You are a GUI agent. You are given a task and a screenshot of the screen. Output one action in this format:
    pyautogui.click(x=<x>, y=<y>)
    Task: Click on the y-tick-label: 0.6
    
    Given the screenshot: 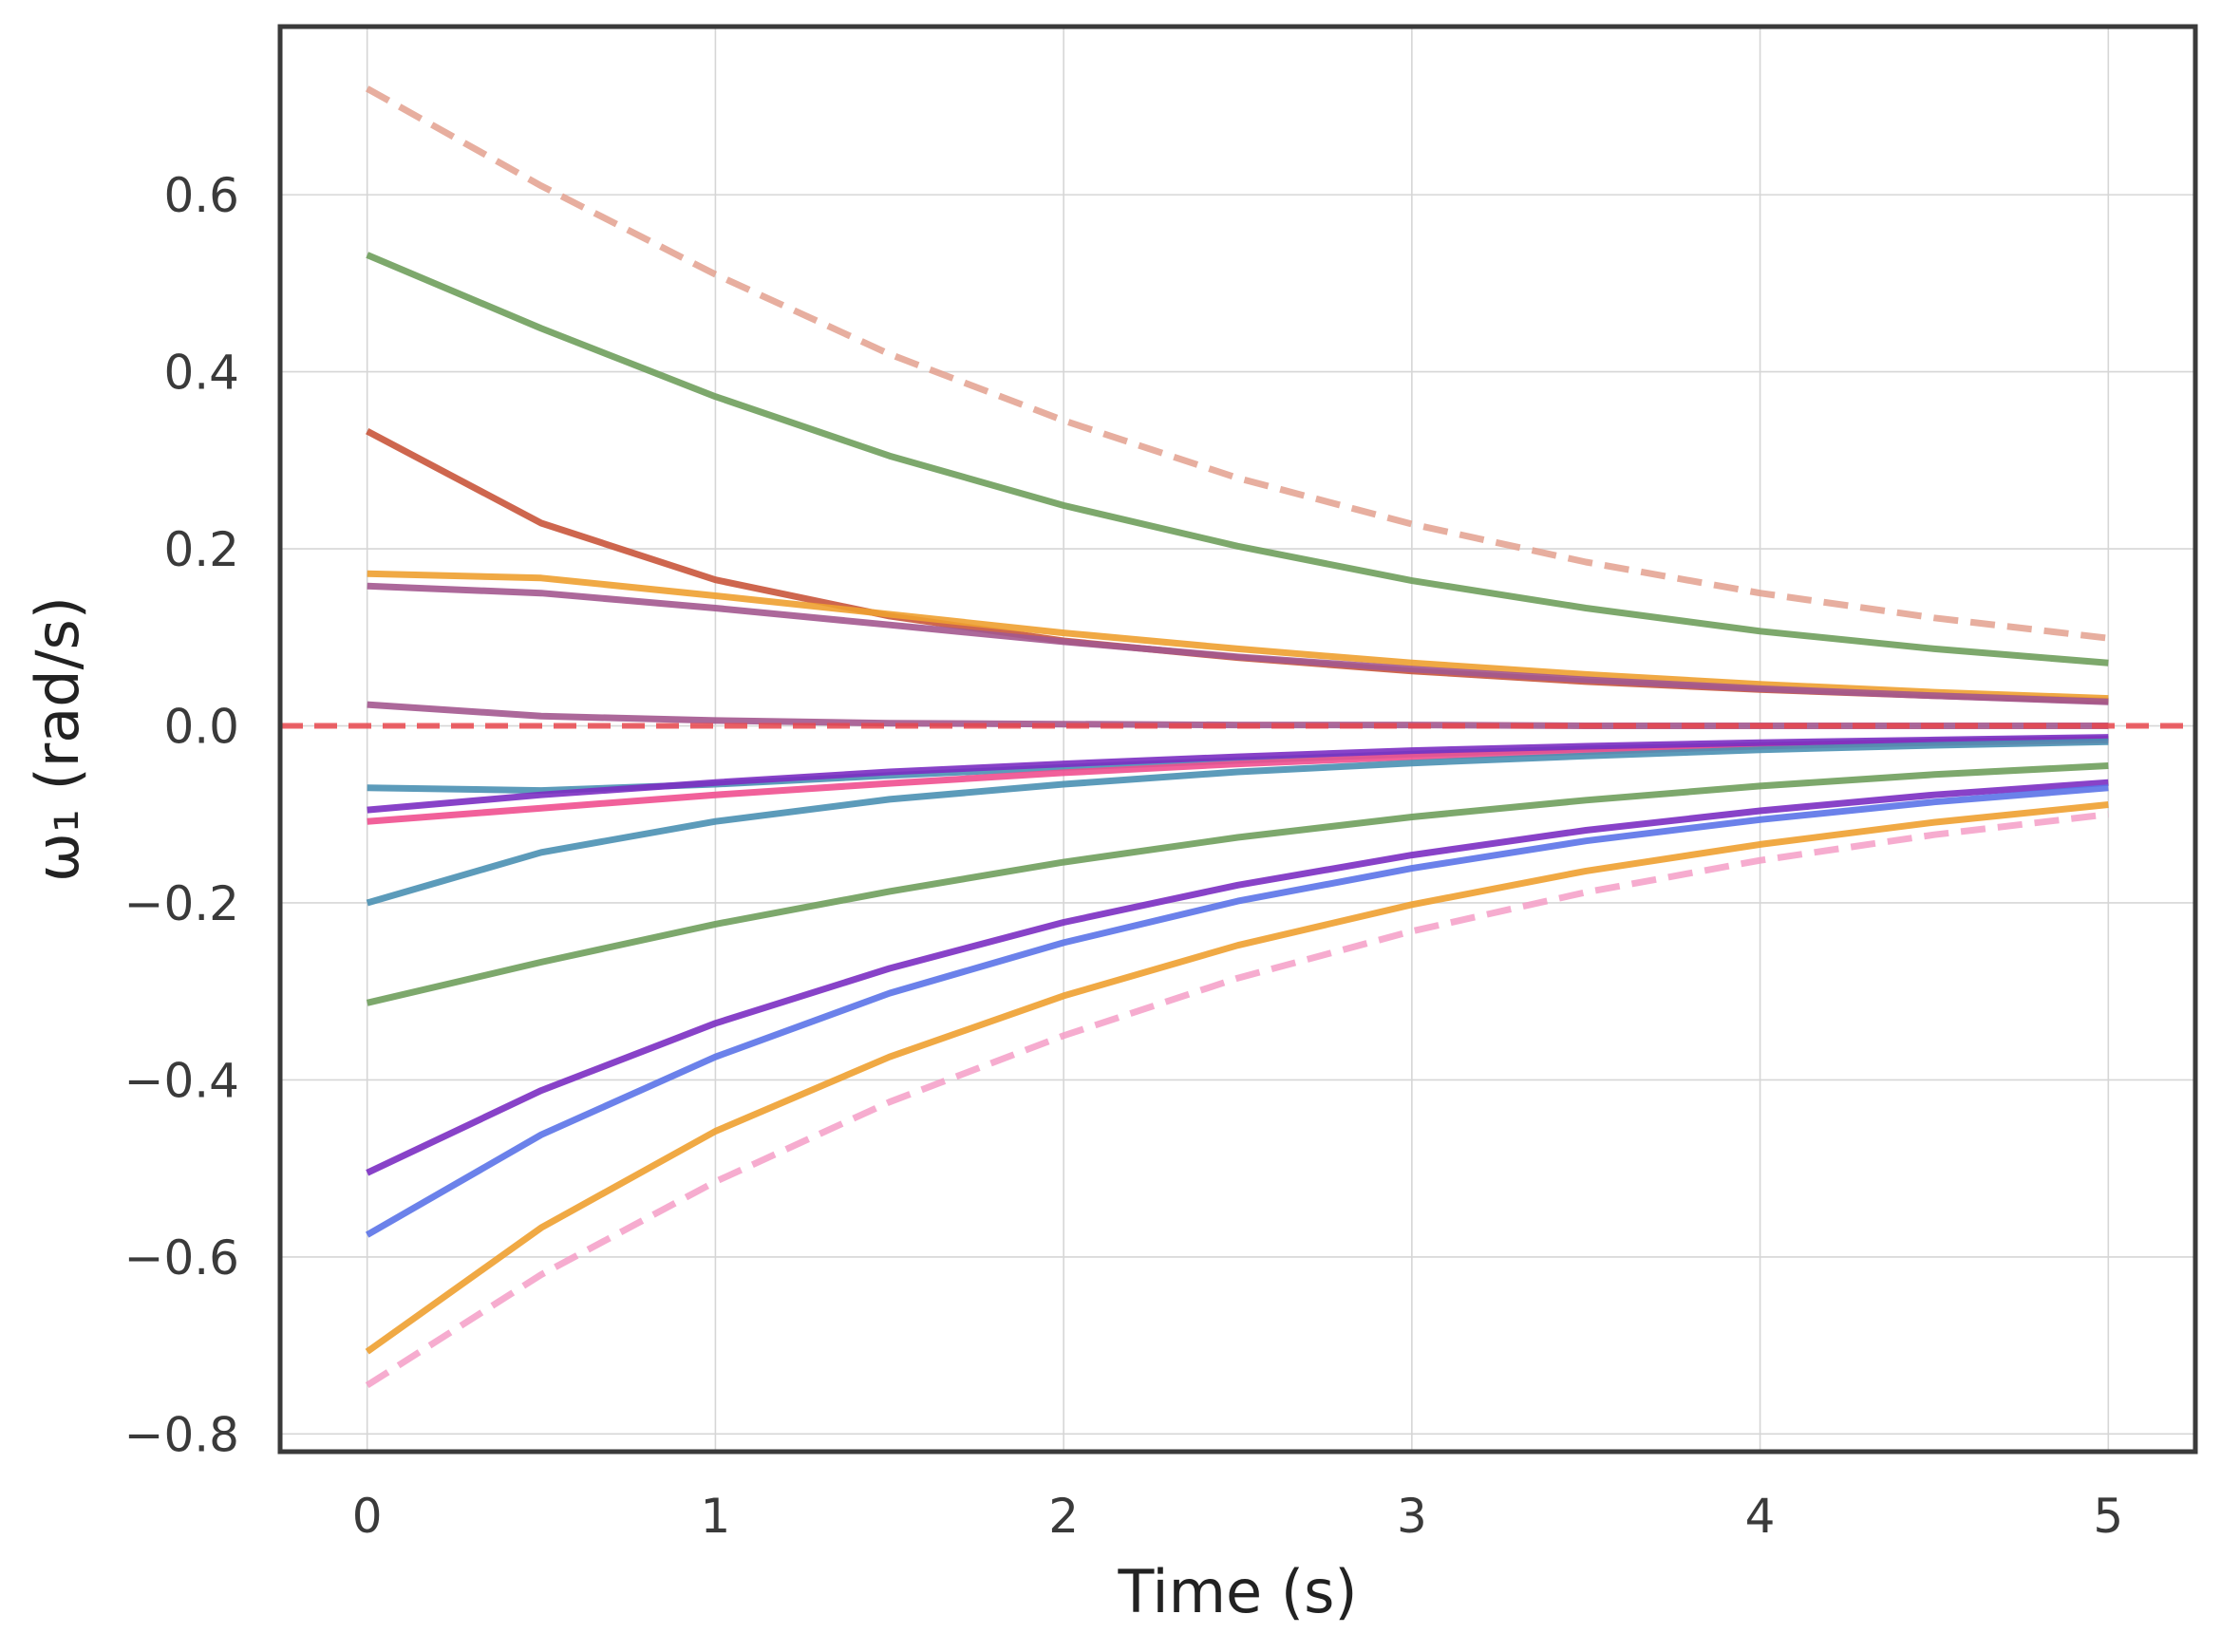 What is the action you would take?
    pyautogui.click(x=201, y=195)
    